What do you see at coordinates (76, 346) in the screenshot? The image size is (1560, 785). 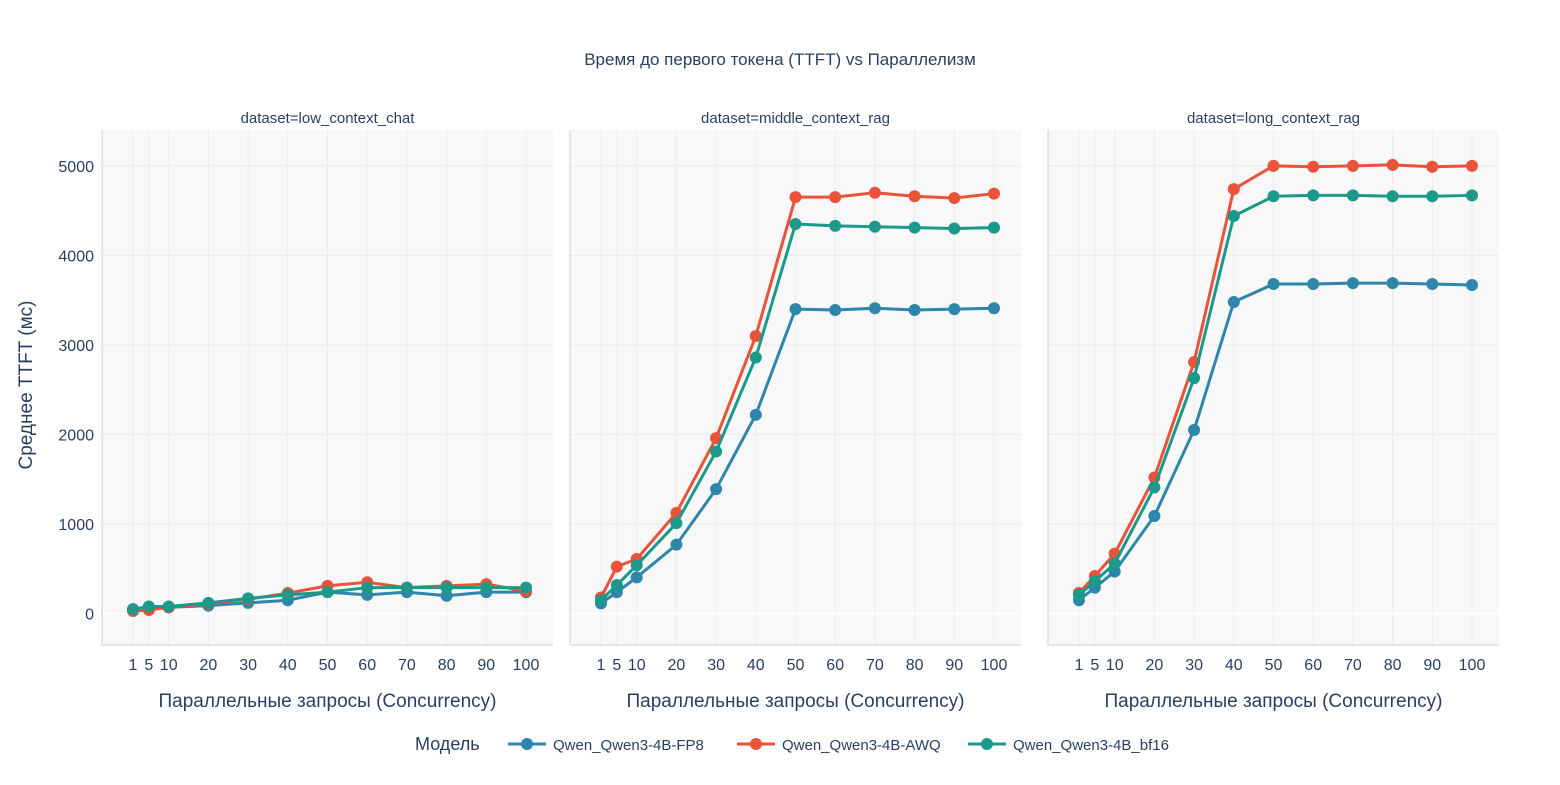 I see `y-tick-label: 3000` at bounding box center [76, 346].